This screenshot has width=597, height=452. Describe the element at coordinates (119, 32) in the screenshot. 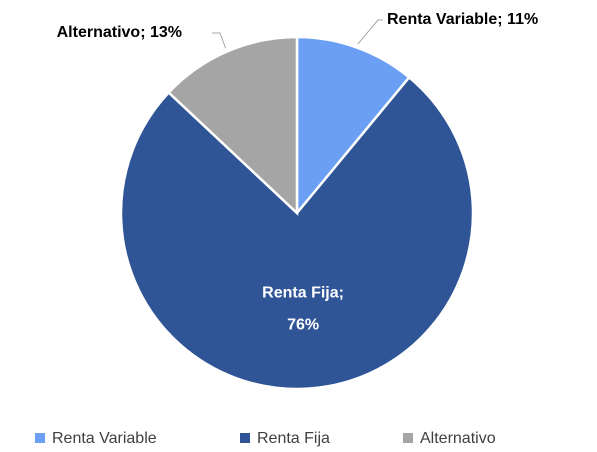

I see `data-label: Alternativo; 13%` at that location.